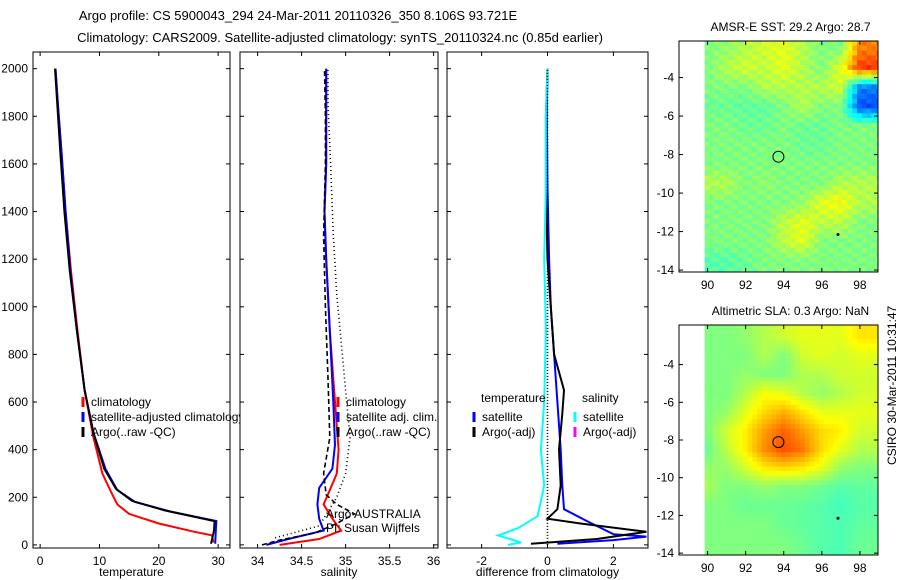 The width and height of the screenshot is (900, 580). I want to click on x-tick-label: 35.5, so click(390, 561).